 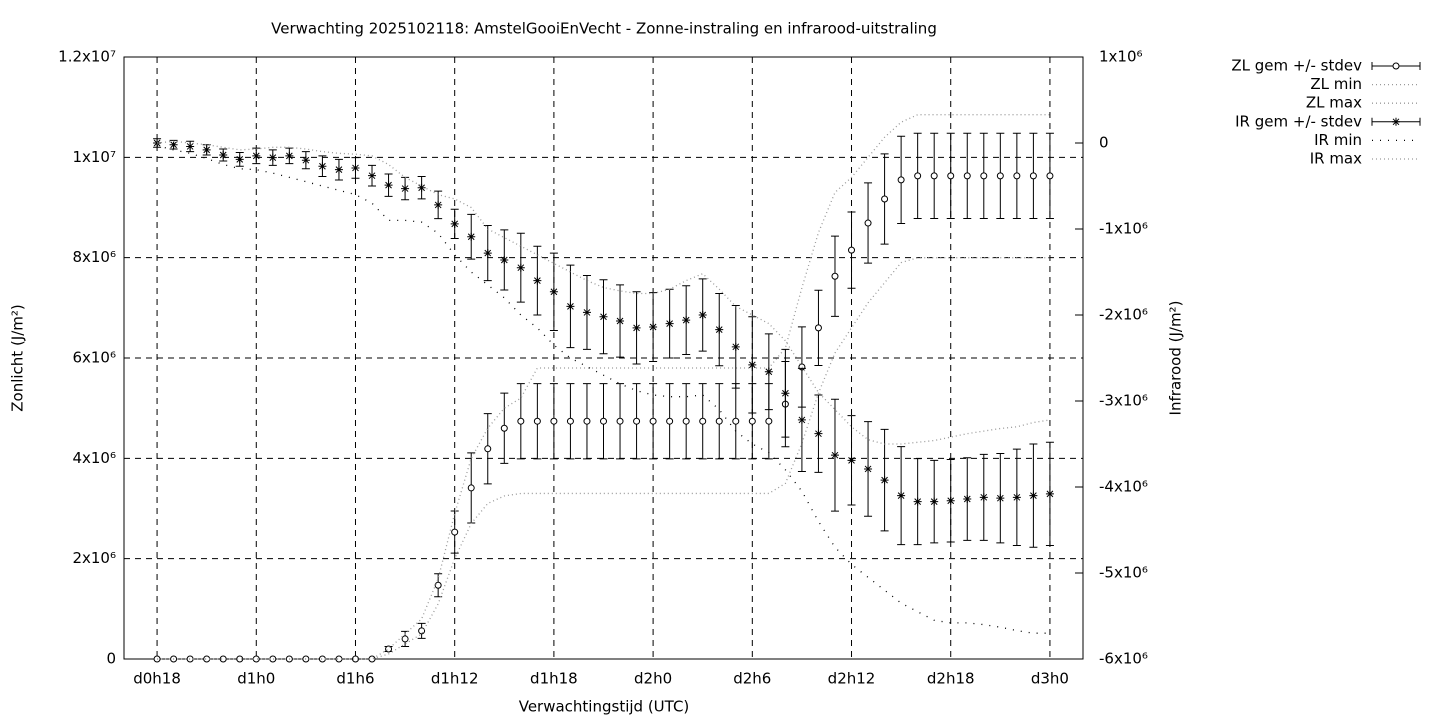 I want to click on y2-tick-label: -4x10⁶, so click(x=1123, y=487).